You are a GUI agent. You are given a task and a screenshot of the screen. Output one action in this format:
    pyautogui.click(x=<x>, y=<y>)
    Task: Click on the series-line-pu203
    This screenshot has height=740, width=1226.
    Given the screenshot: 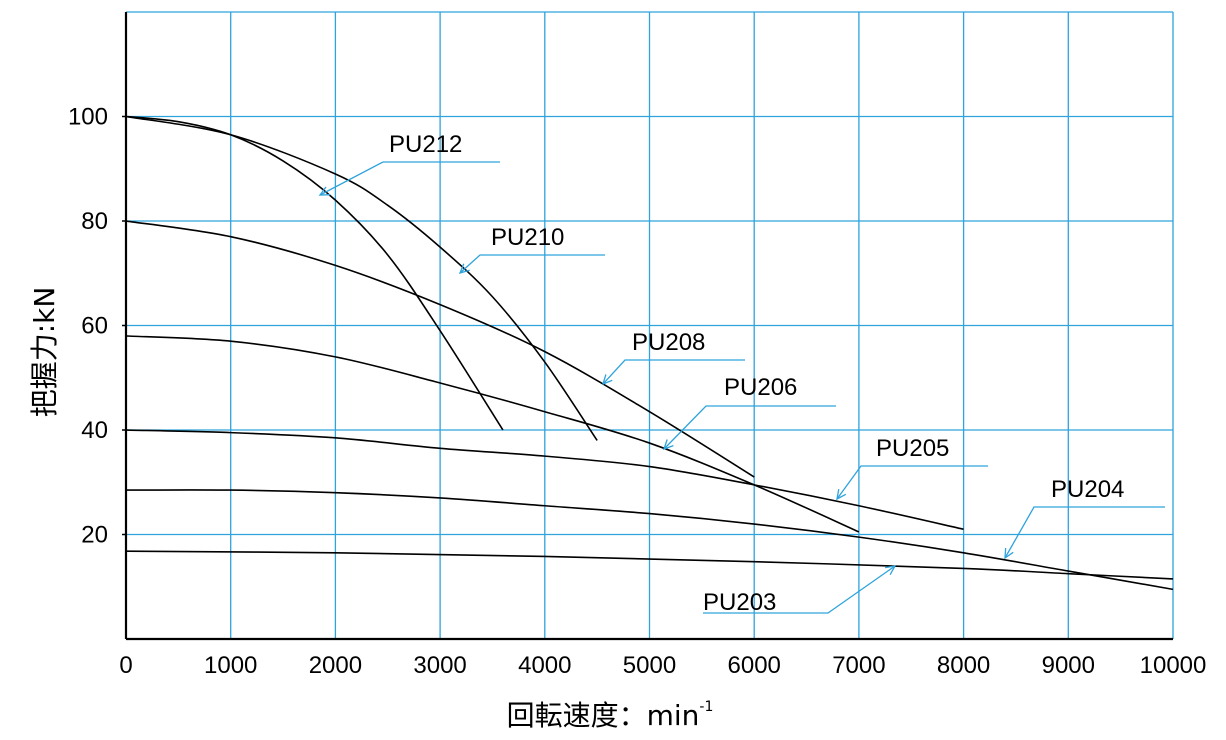 What is the action you would take?
    pyautogui.click(x=649, y=565)
    